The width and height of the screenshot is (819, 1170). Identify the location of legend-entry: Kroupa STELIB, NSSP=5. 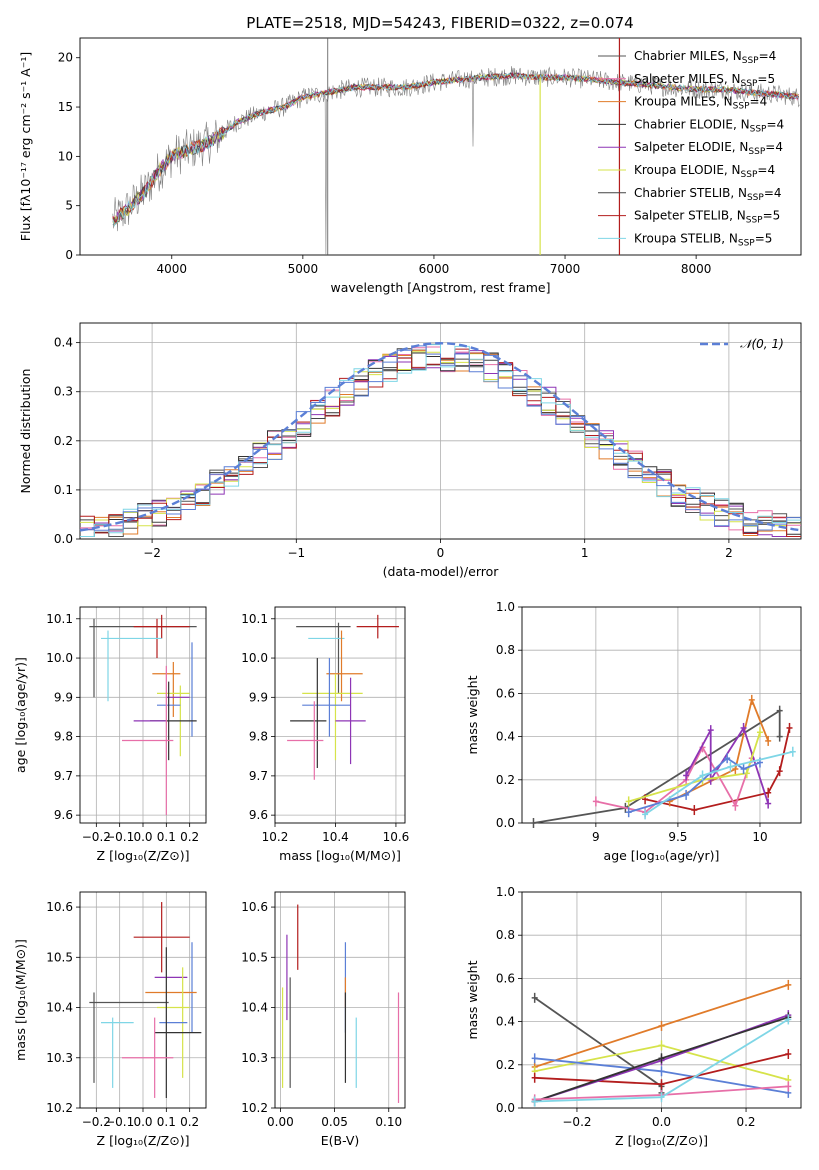
(703, 239).